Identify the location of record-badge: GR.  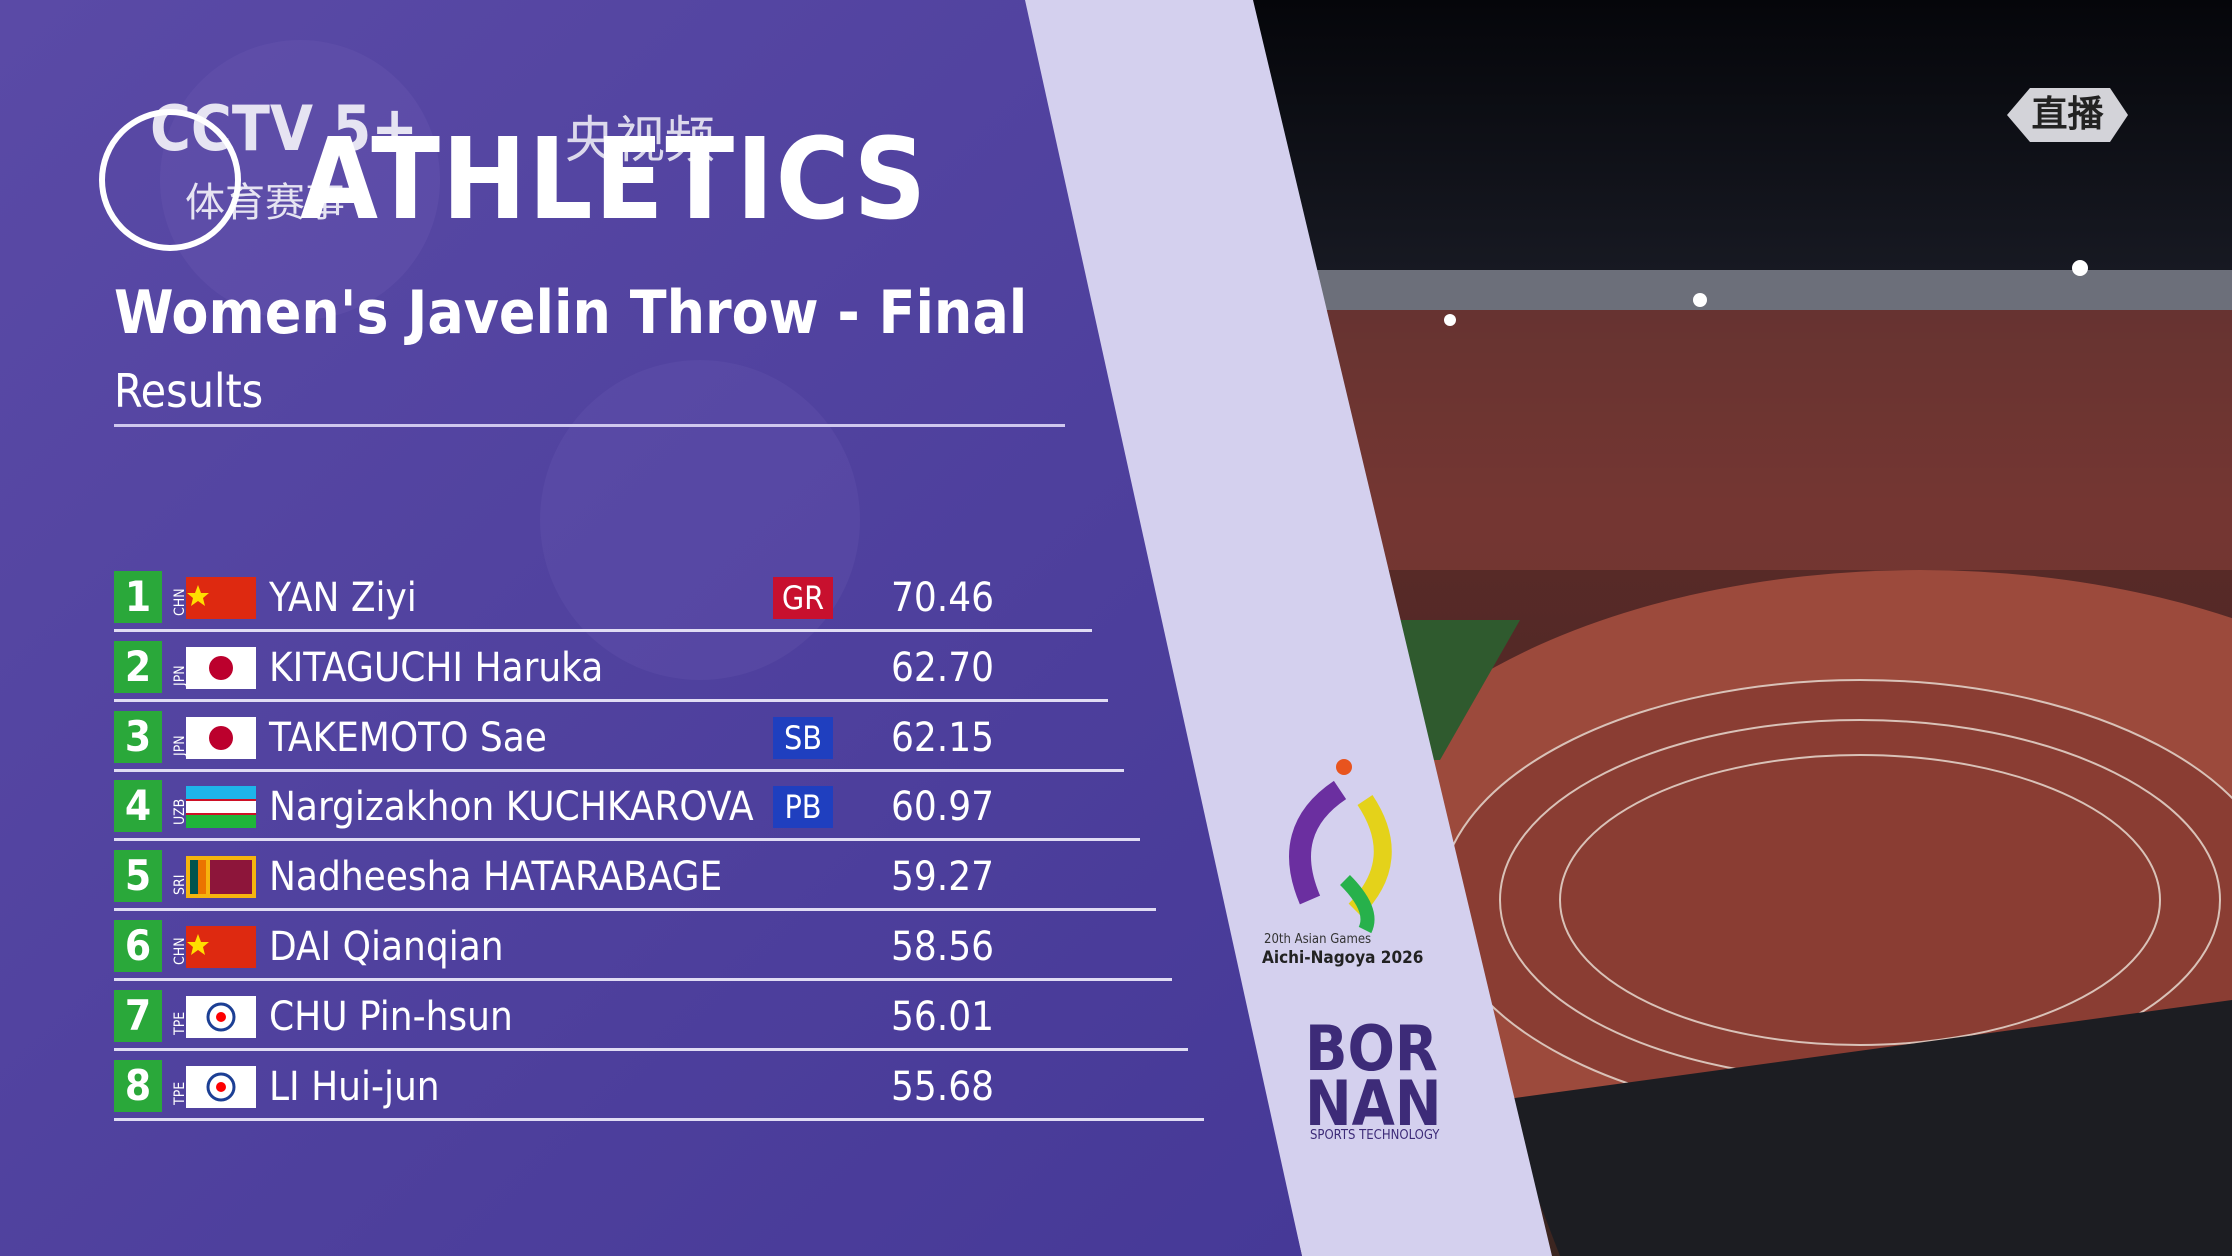
(803, 598).